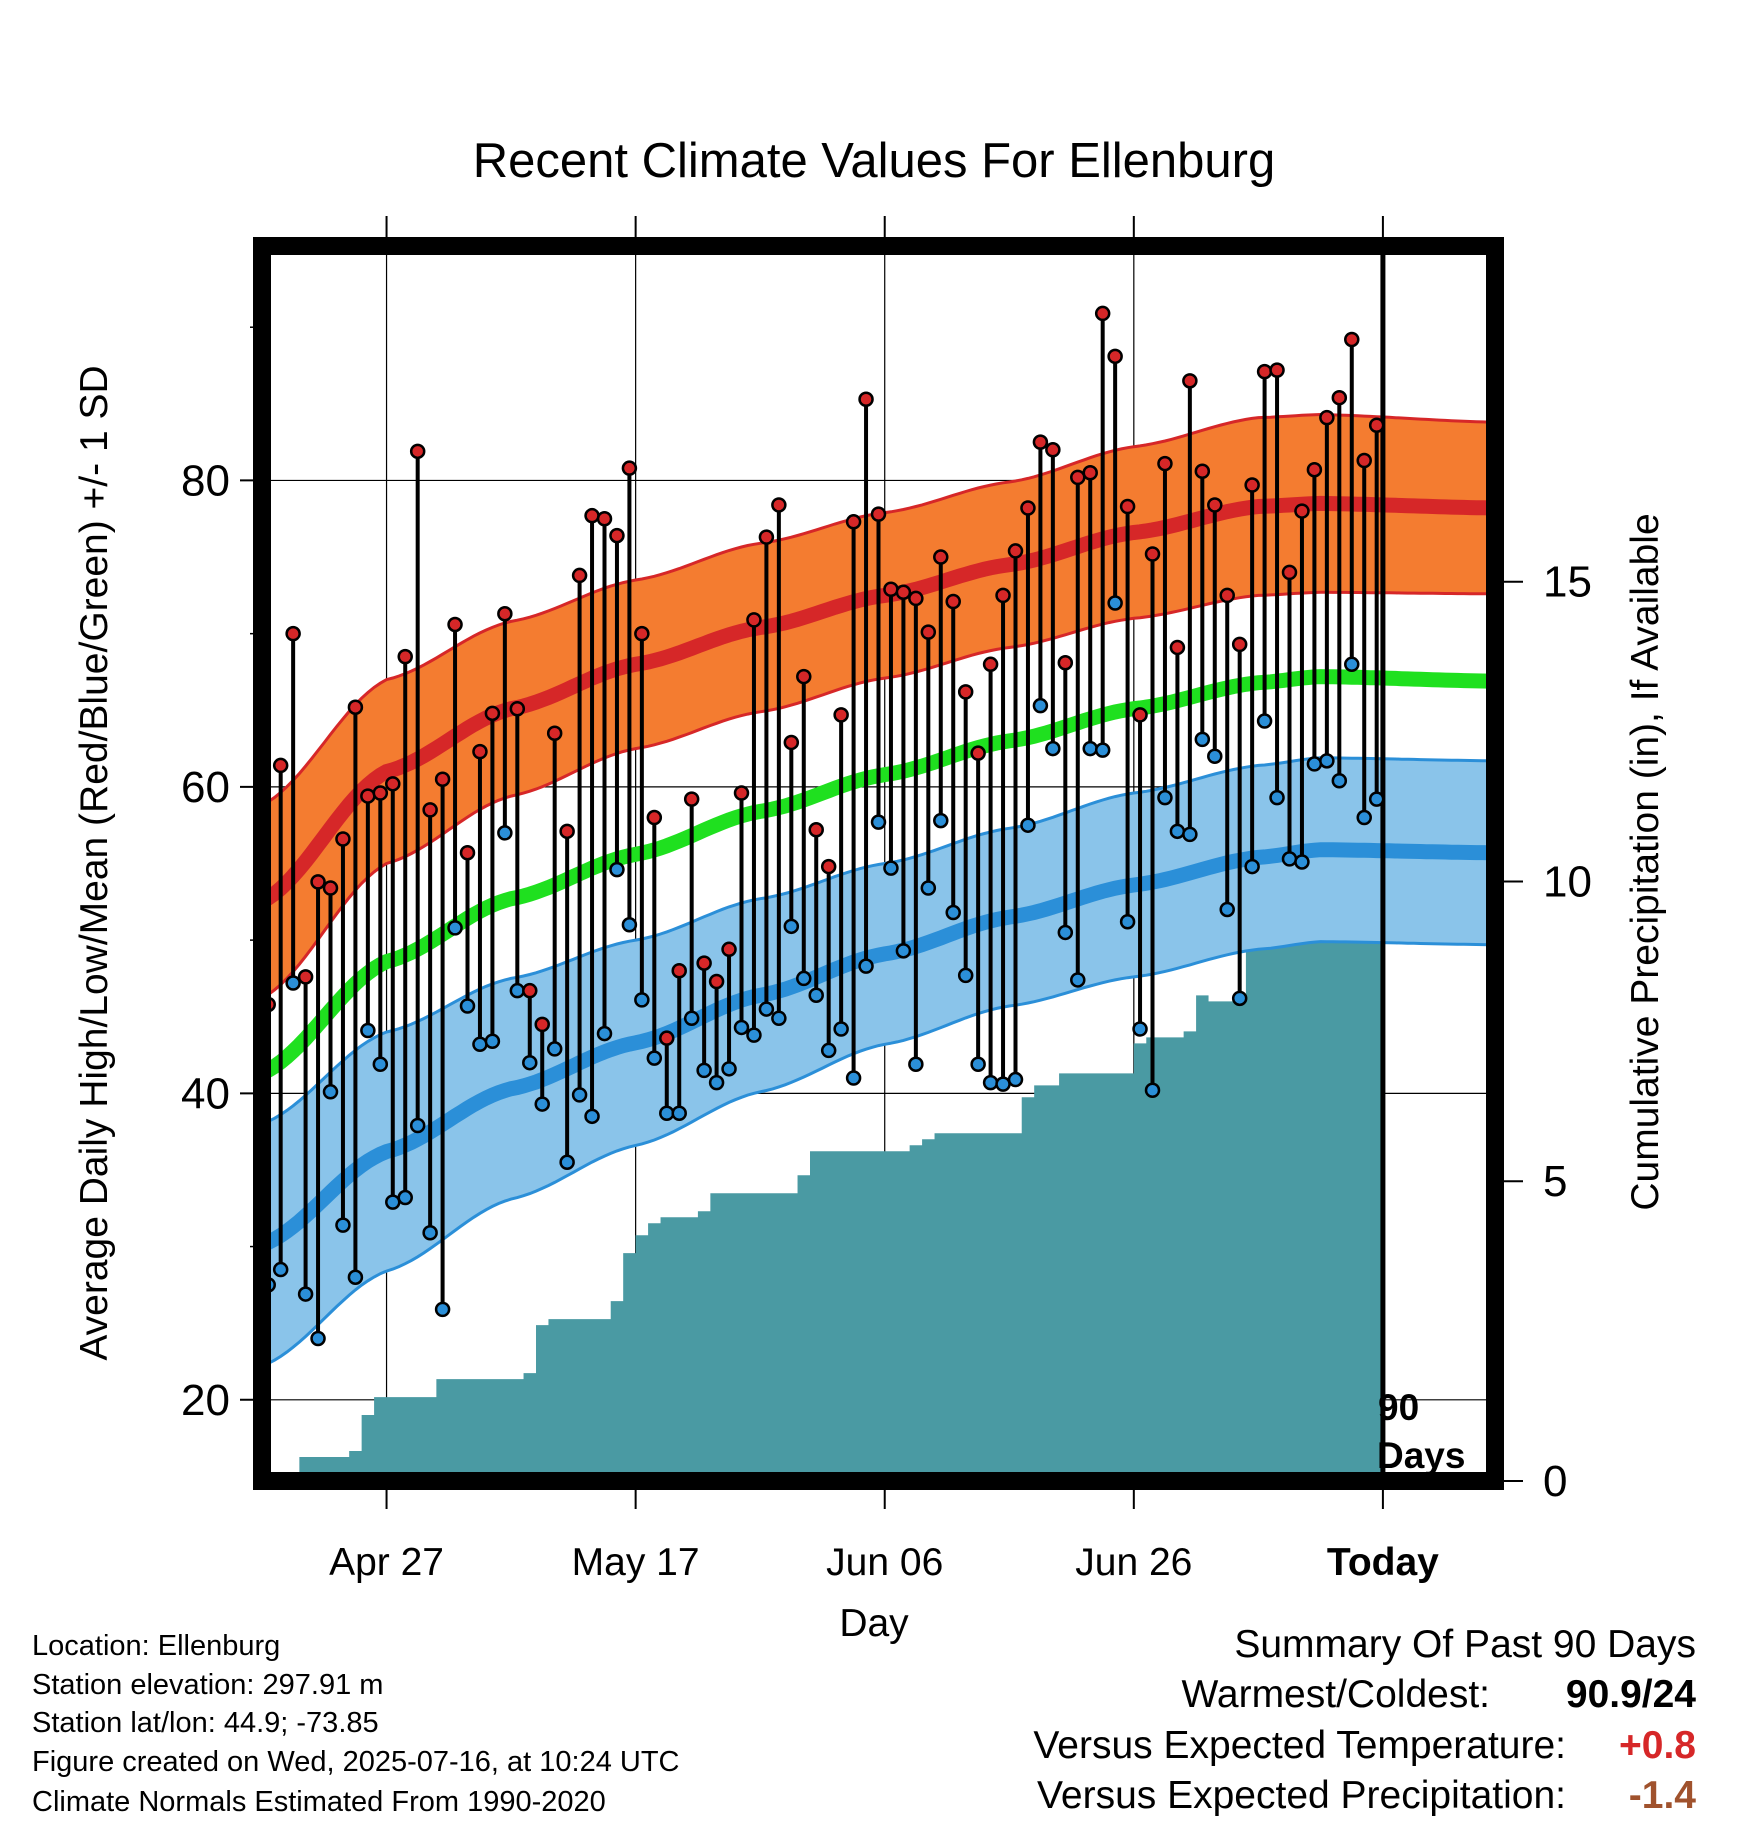  What do you see at coordinates (1335, 1694) in the screenshot?
I see `warmest-coldest-label: Warmest/Coldest:` at bounding box center [1335, 1694].